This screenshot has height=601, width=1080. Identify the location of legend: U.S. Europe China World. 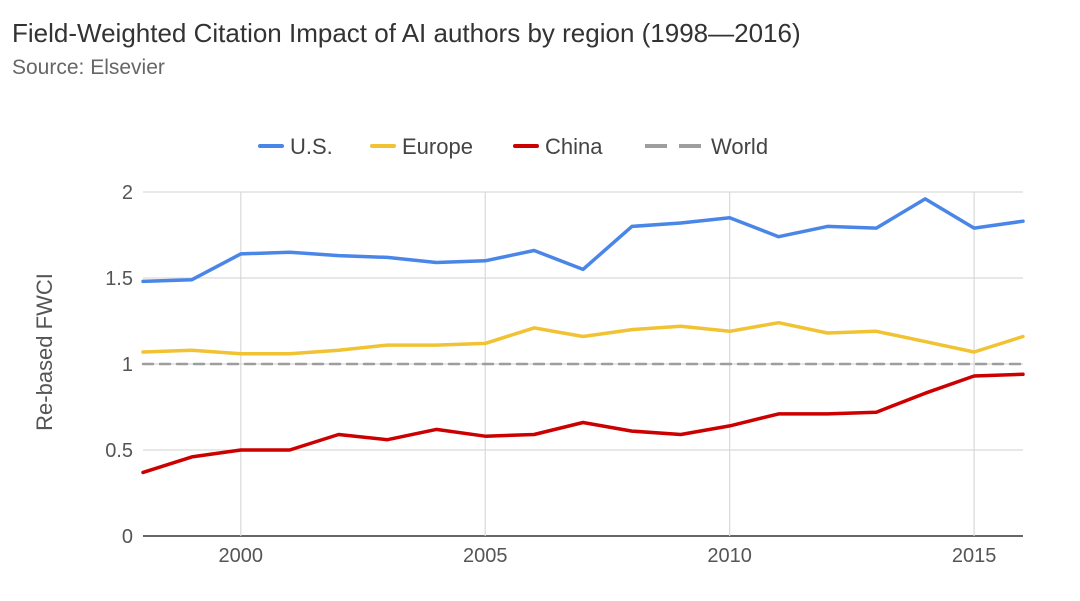
(513, 146).